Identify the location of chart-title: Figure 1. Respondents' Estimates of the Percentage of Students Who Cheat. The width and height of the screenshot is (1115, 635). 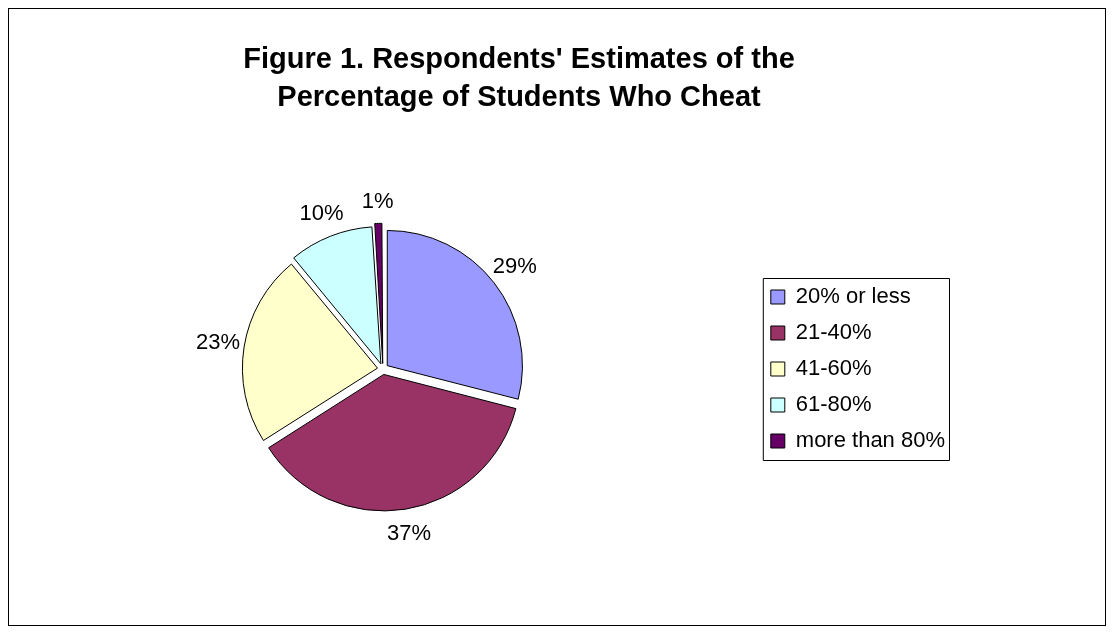
(519, 77).